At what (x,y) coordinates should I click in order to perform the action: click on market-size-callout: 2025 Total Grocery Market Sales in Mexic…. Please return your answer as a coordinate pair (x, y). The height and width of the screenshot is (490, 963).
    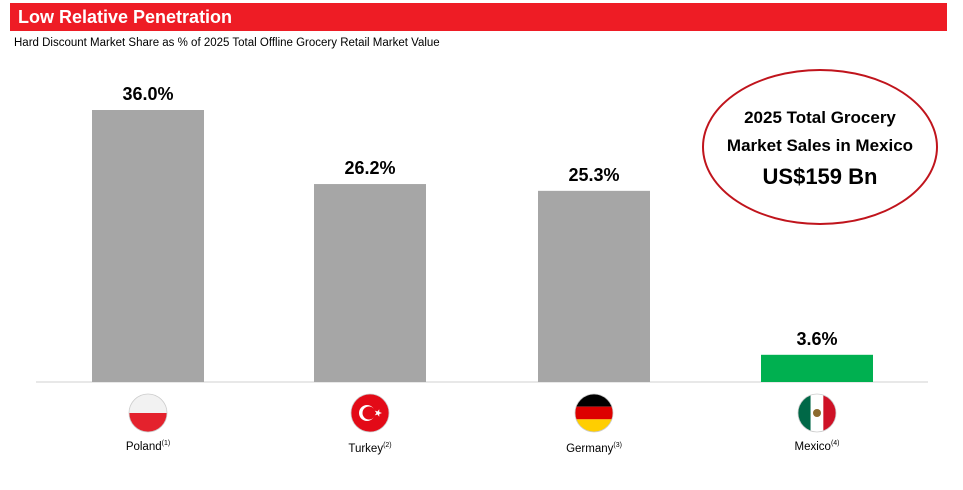
    Looking at the image, I should click on (820, 147).